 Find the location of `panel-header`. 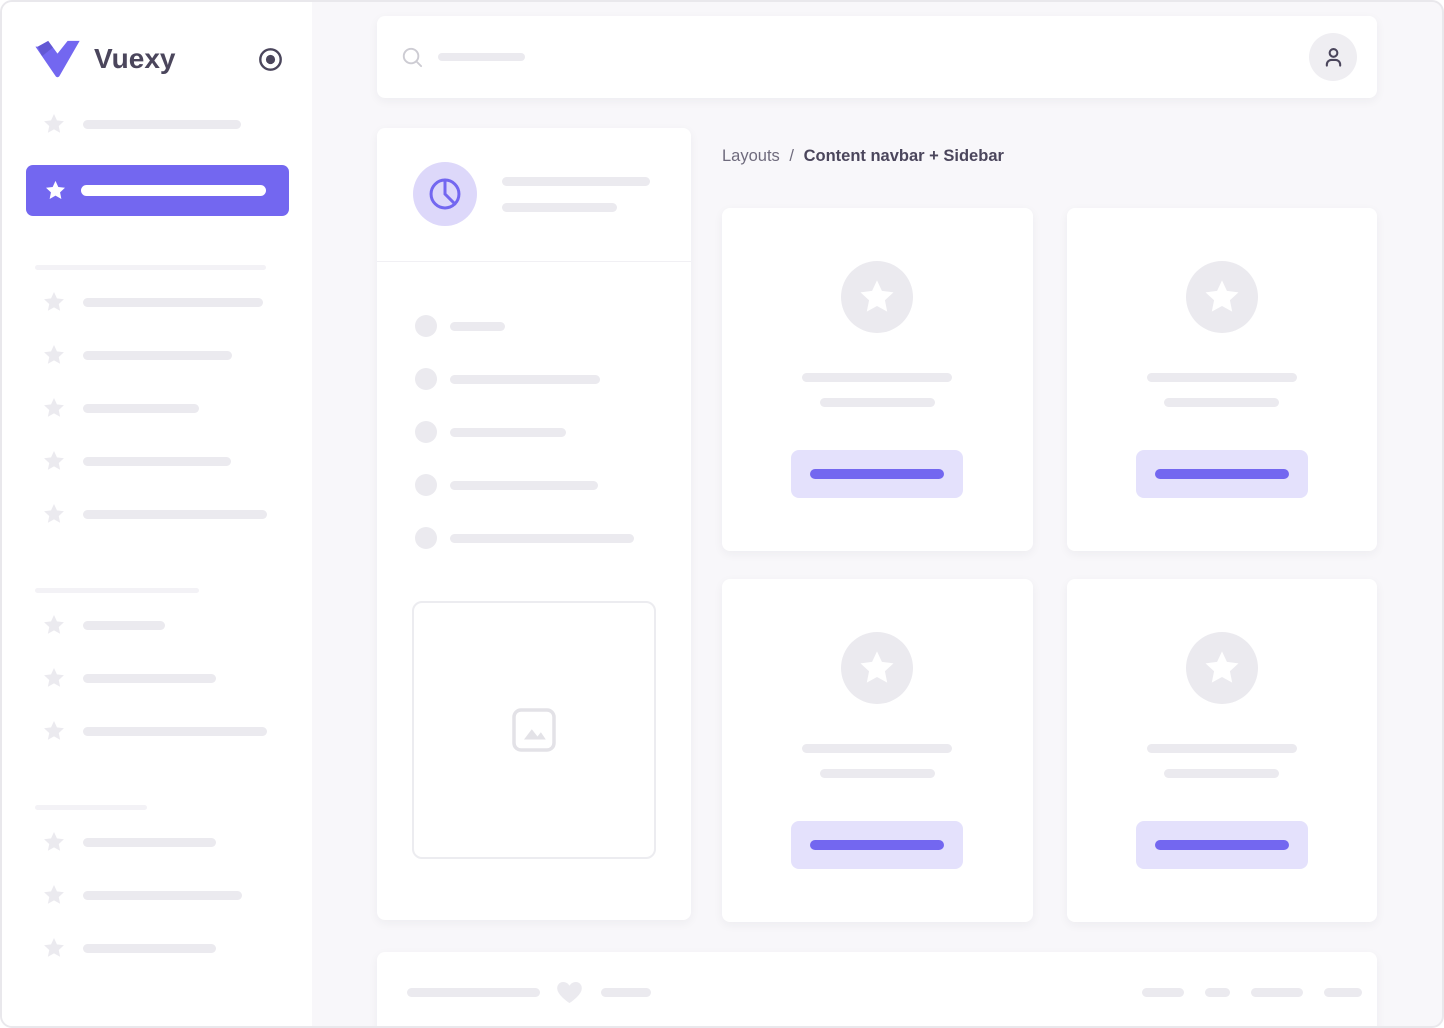

panel-header is located at coordinates (534, 195).